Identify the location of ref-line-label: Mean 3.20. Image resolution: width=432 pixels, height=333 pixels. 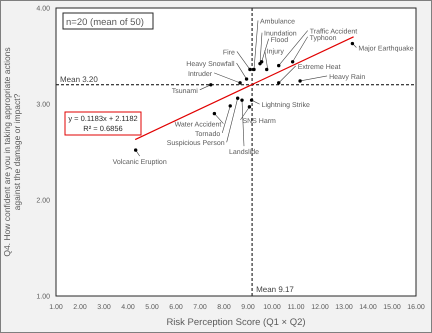
(79, 79).